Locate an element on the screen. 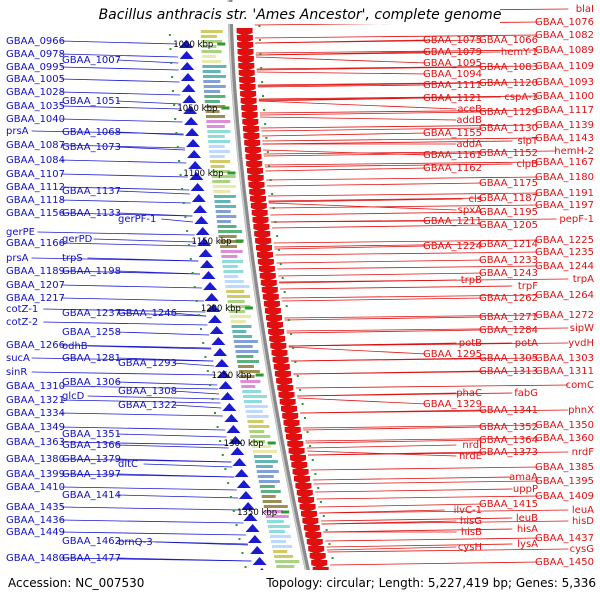 This screenshot has height=600, width=600. forward-gene-label: GBAA_1397 is located at coordinates (91, 474).